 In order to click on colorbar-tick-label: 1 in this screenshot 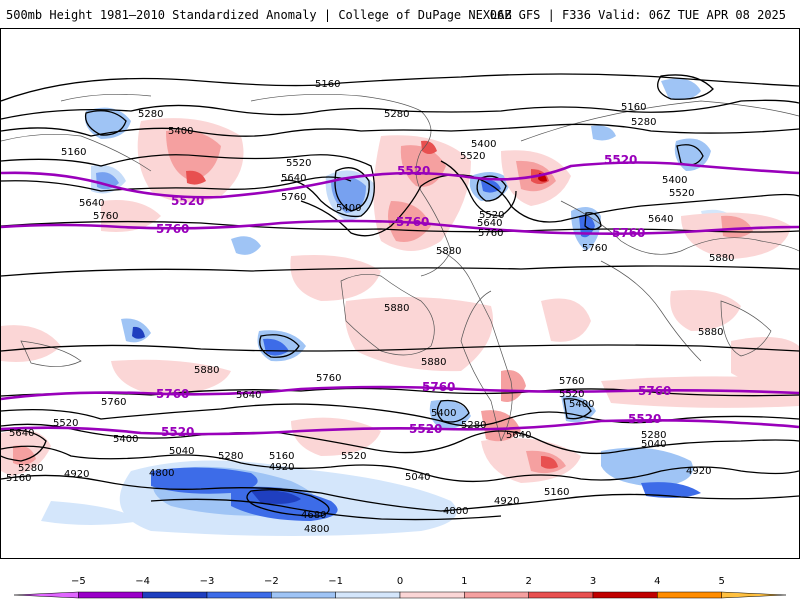, I will do `click(464, 581)`.